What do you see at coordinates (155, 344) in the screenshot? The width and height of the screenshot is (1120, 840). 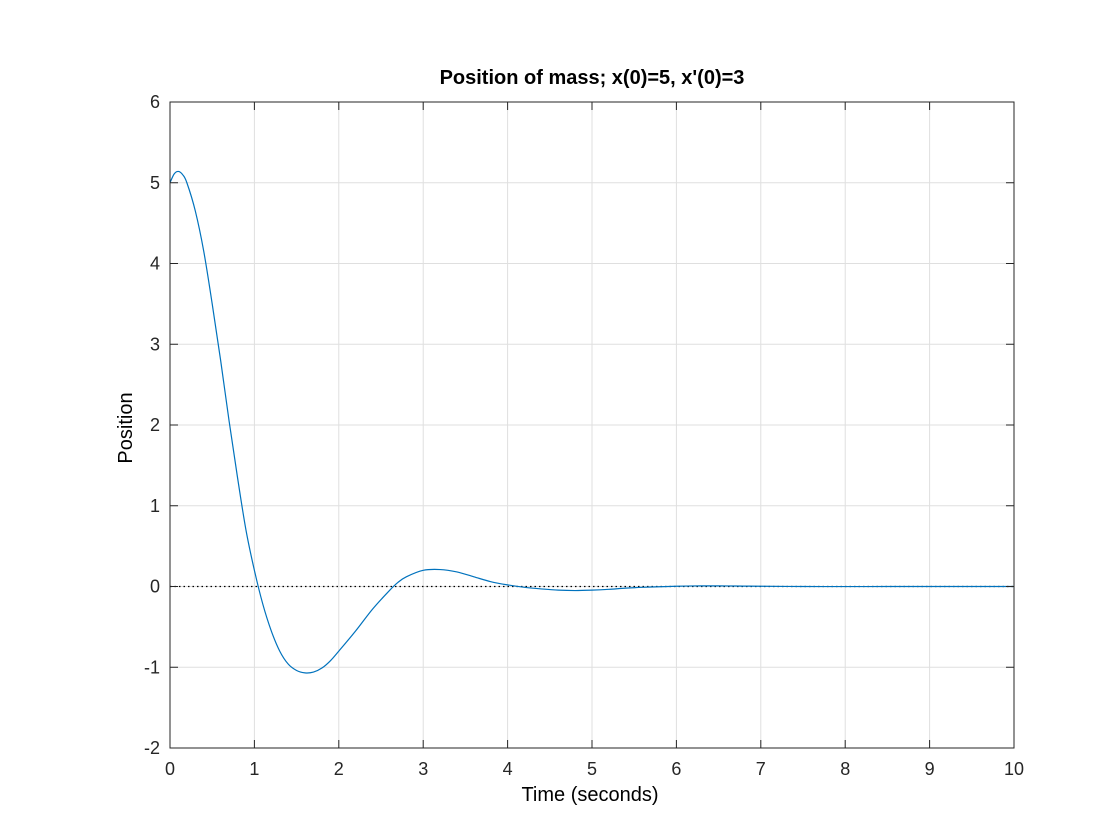 I see `y-tick-label: 3` at bounding box center [155, 344].